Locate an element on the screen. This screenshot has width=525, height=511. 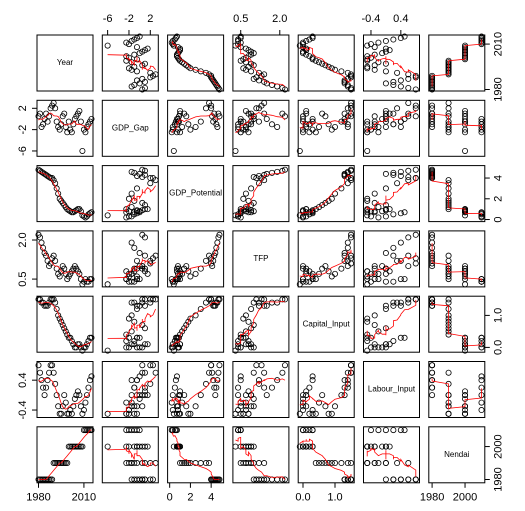
x-tick-label: 2.0 is located at coordinates (279, 19).